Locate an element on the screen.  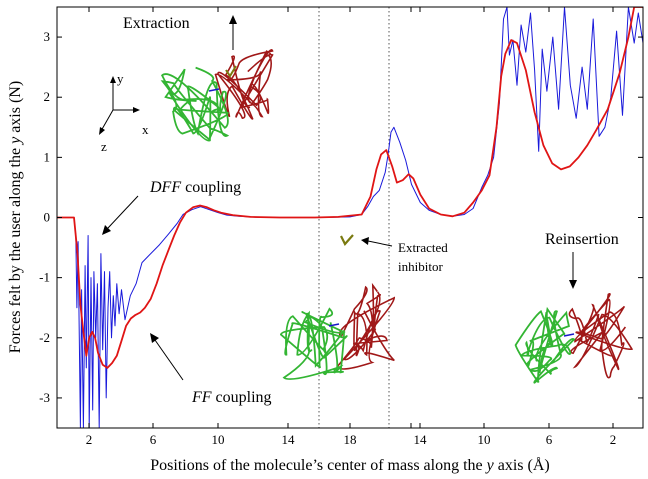
dff-arrowhead is located at coordinates (106, 230).